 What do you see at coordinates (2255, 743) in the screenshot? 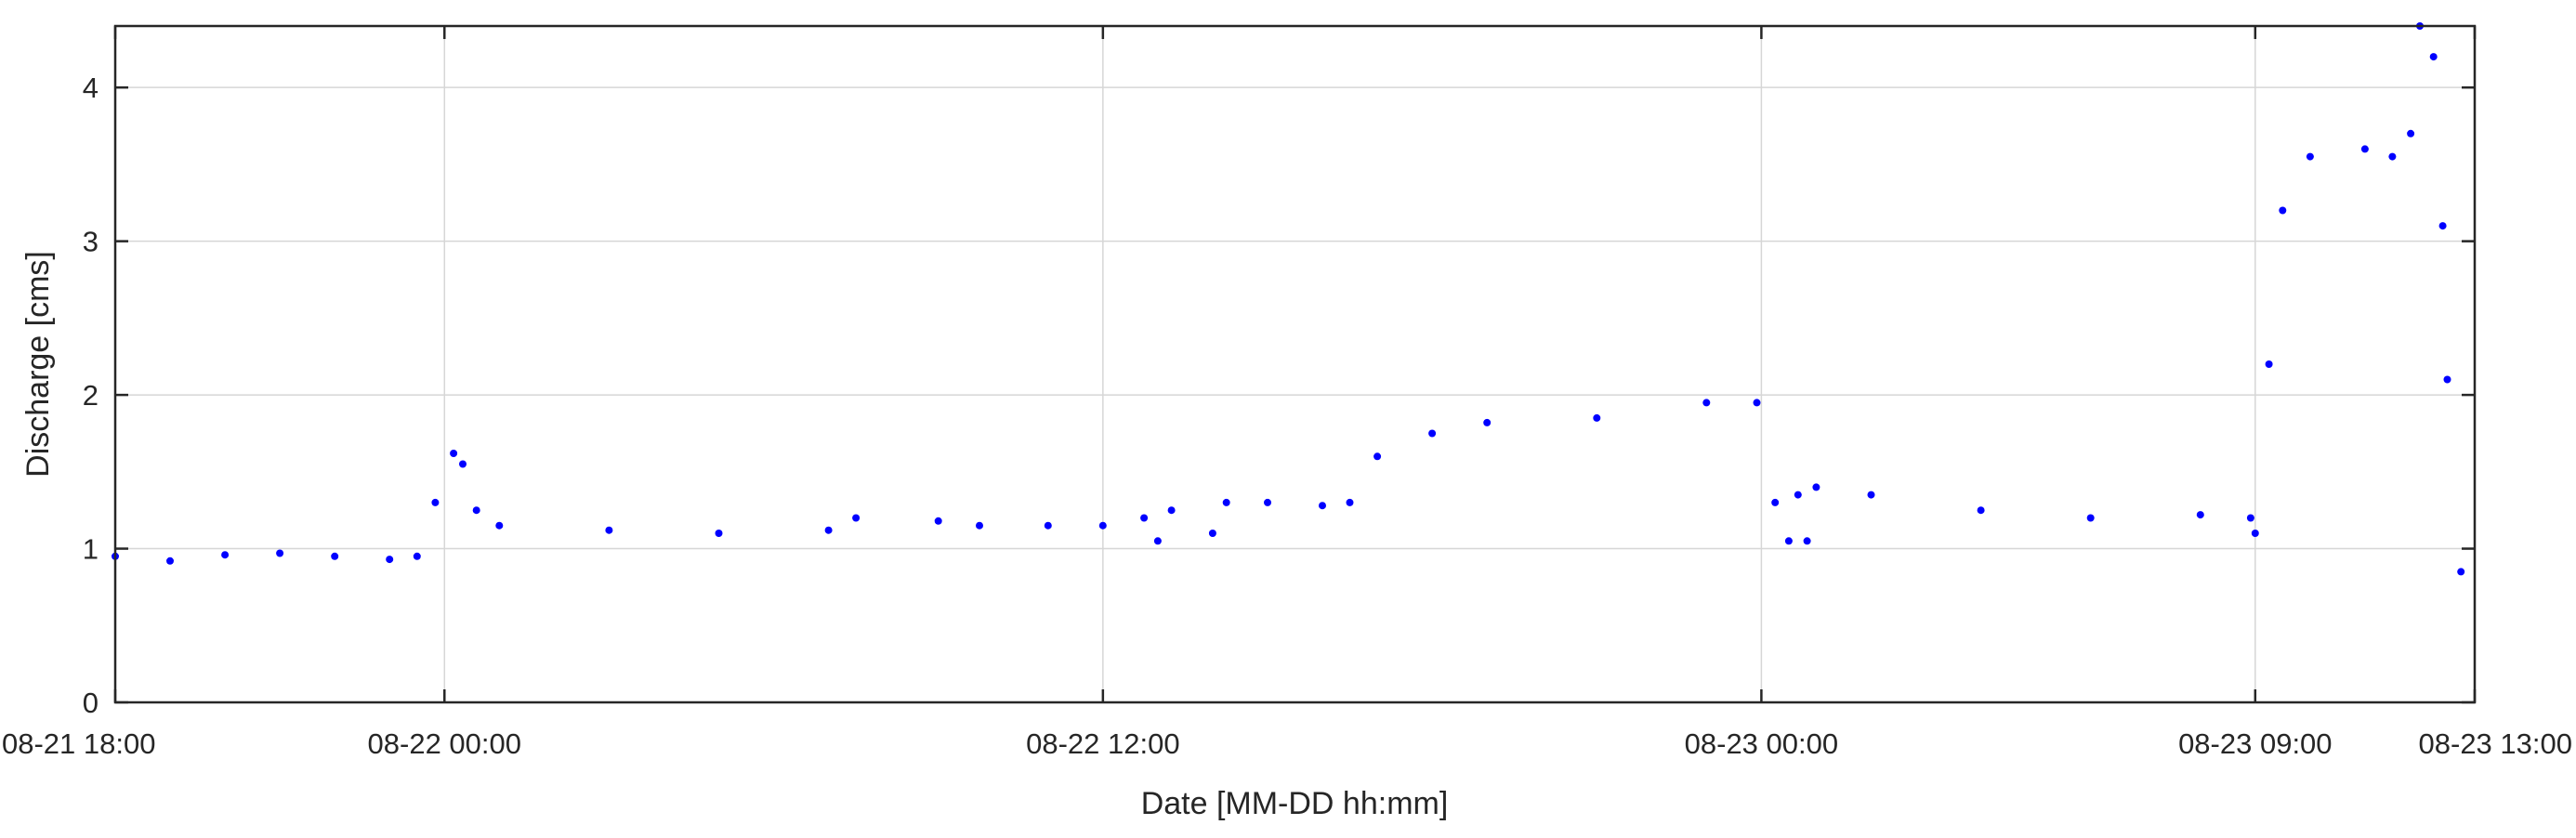
I see `x-tick-label: 08-23 09:00` at bounding box center [2255, 743].